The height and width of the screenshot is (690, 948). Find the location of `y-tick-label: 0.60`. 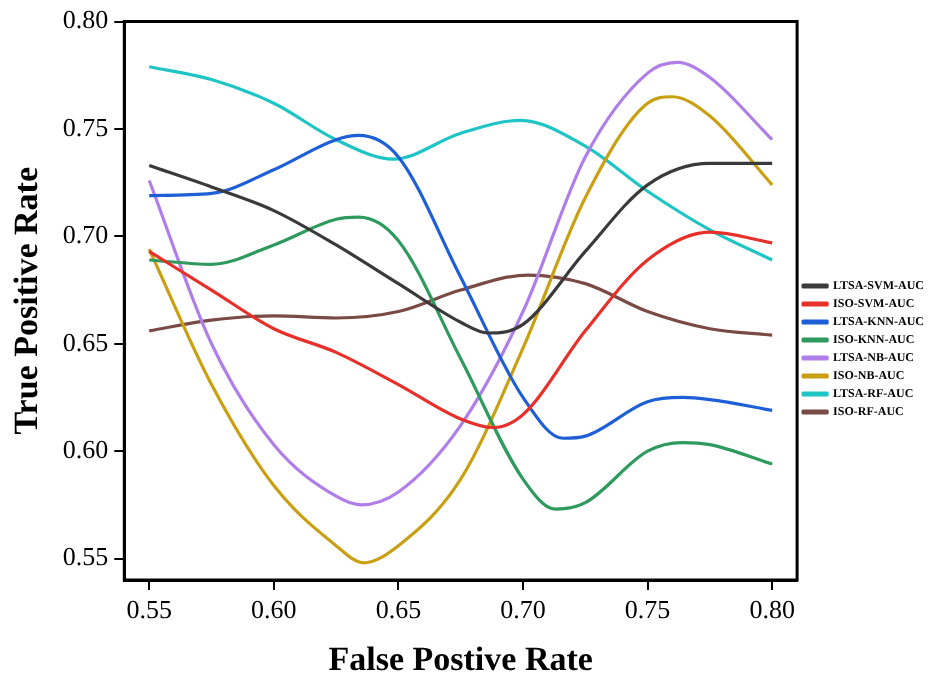

y-tick-label: 0.60 is located at coordinates (85, 448).